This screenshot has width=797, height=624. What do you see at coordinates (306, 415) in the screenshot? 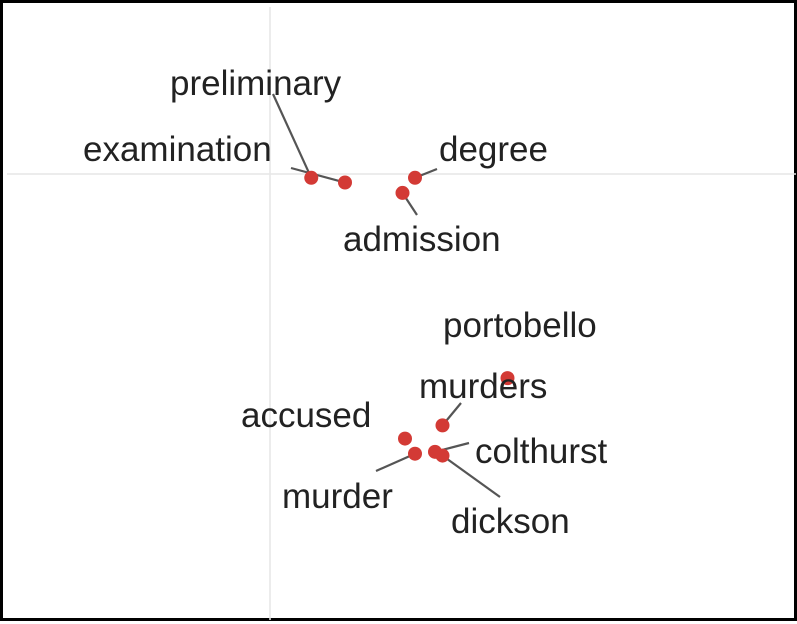
I see `point-label-accused: accused` at bounding box center [306, 415].